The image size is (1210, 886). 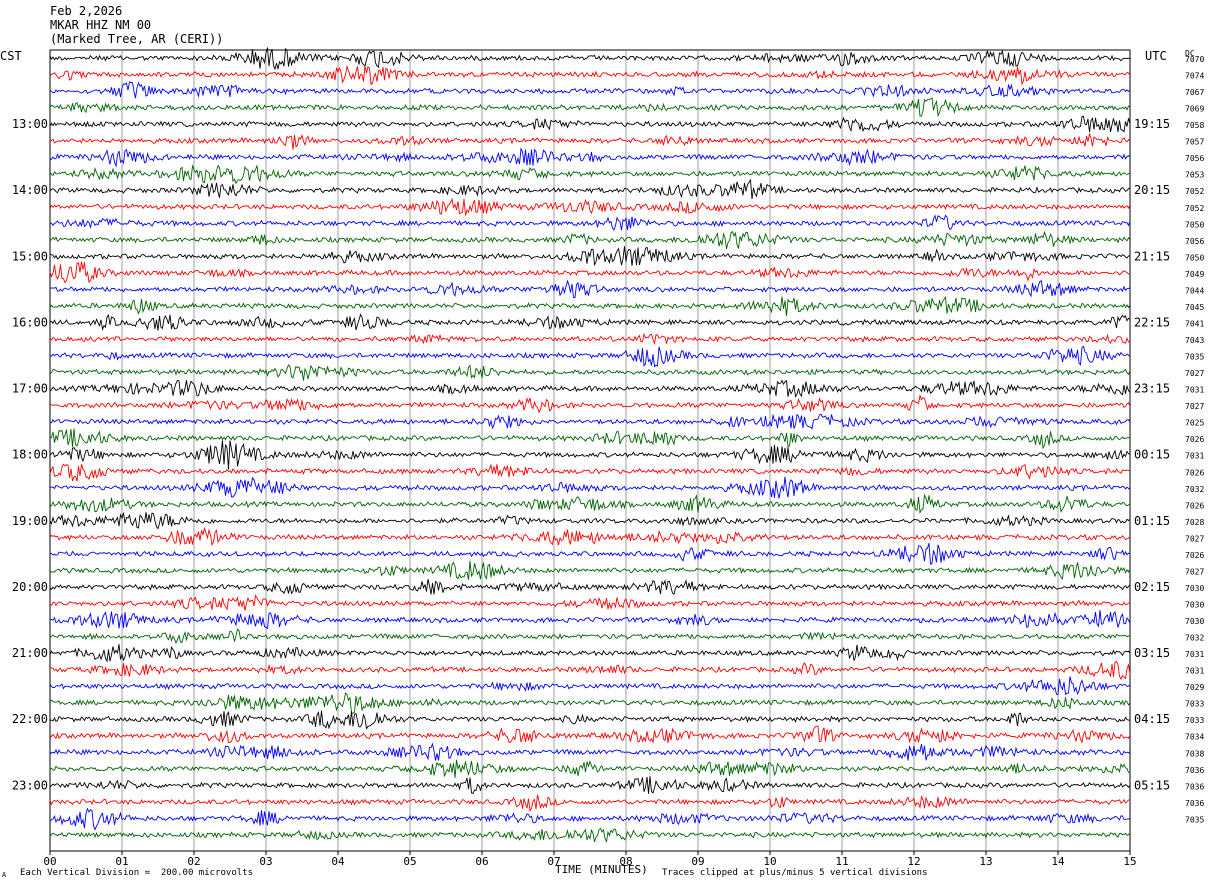 I want to click on dc-offset-value: 7053, so click(x=1194, y=175).